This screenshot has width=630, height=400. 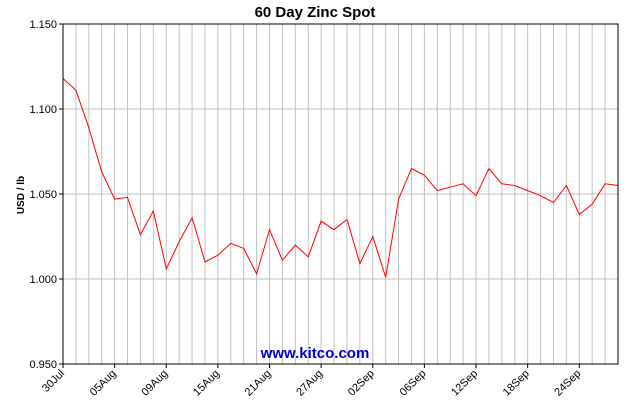 What do you see at coordinates (206, 383) in the screenshot?
I see `x-tick-label: 15Aug` at bounding box center [206, 383].